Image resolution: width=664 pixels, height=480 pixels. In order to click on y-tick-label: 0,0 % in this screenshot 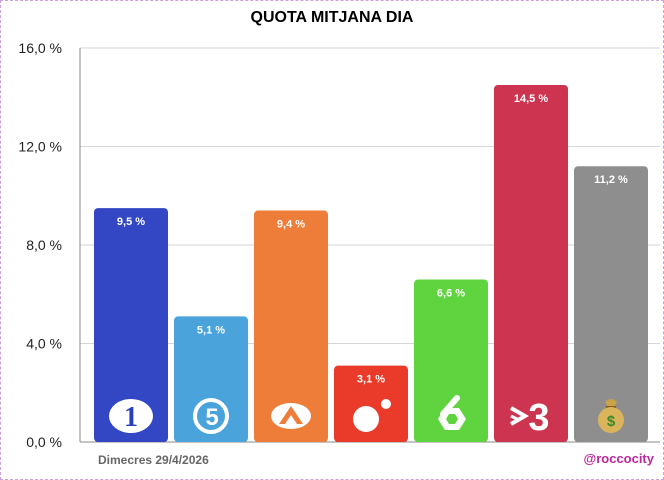, I will do `click(44, 442)`.